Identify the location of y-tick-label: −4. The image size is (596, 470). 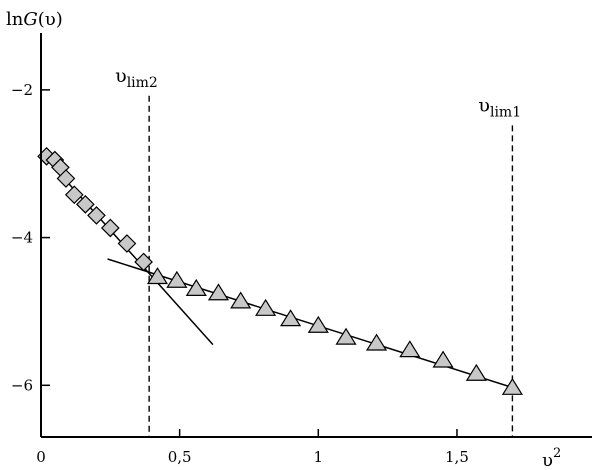
(22, 238).